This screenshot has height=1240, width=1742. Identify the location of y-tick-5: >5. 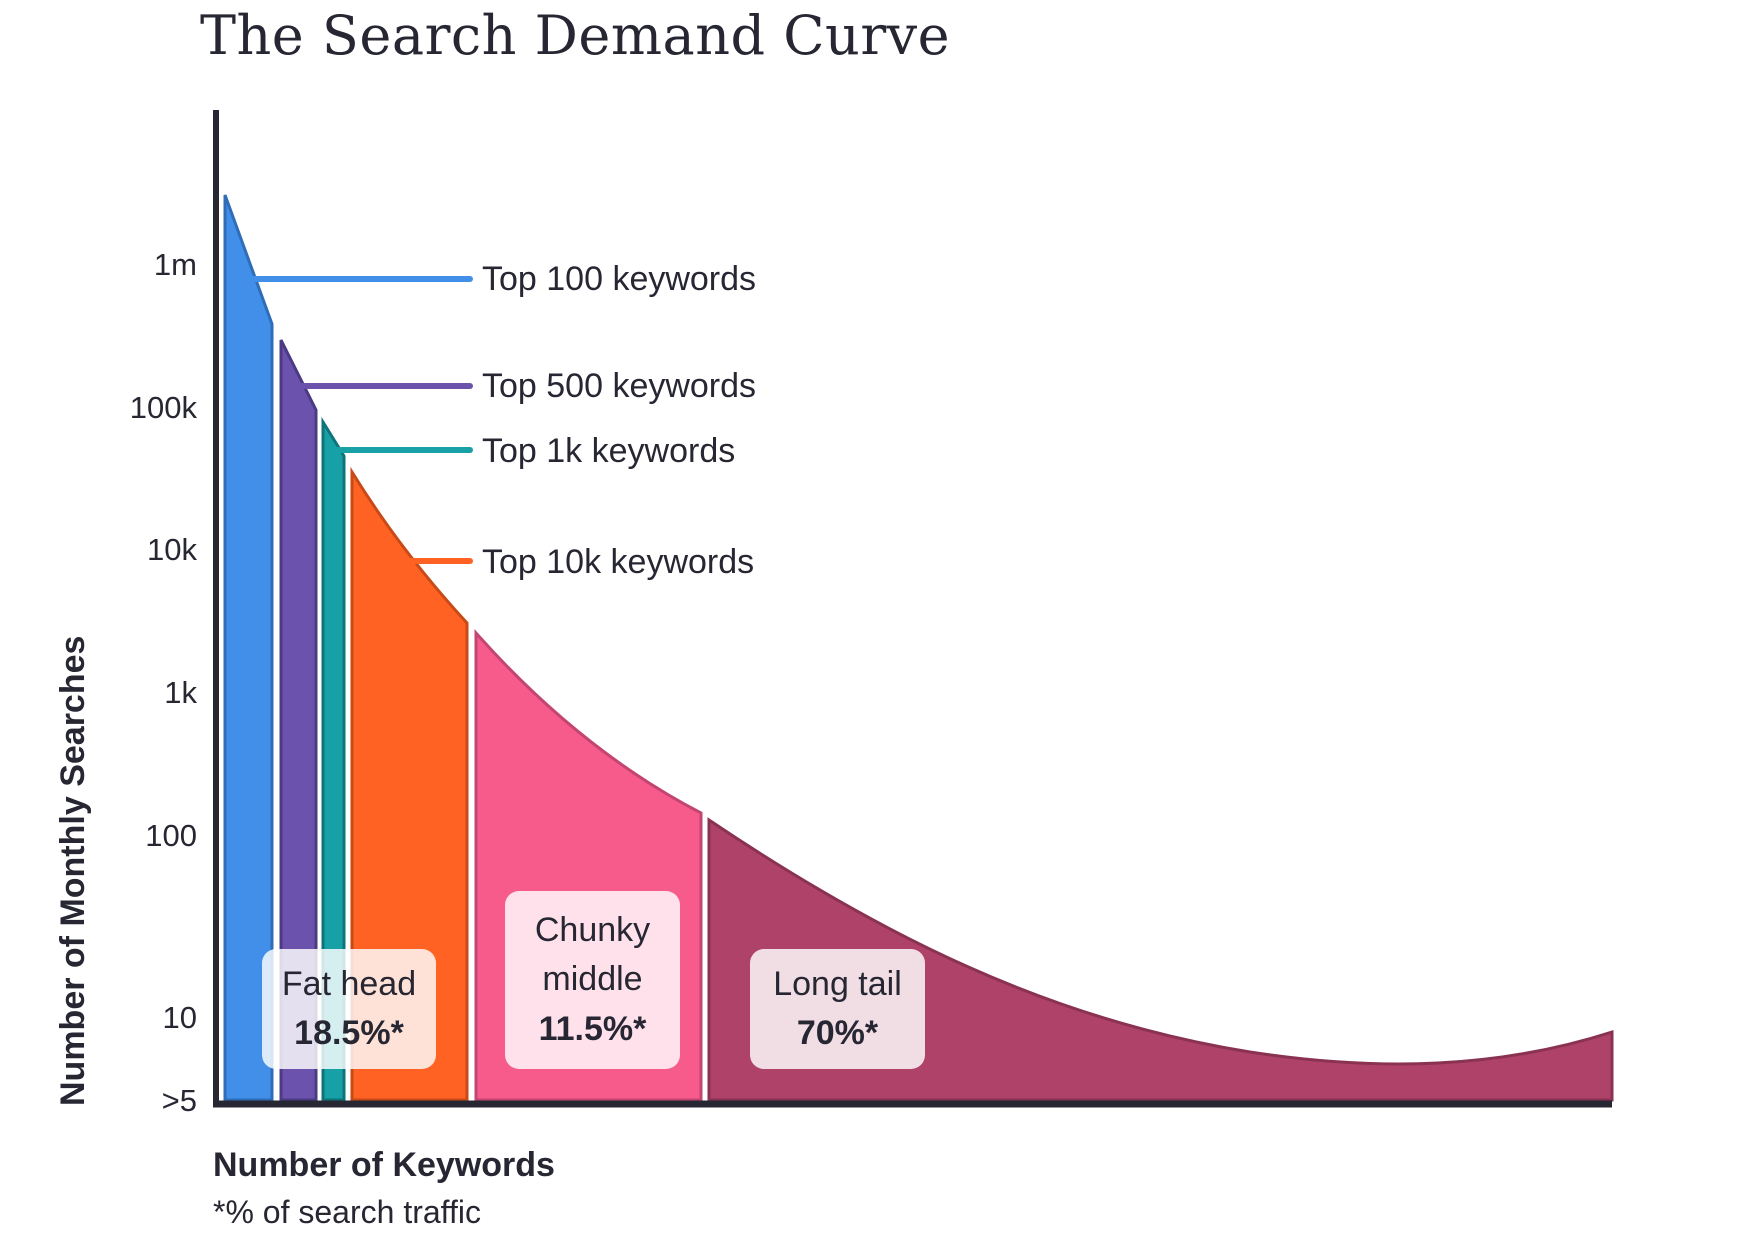
(179, 1100).